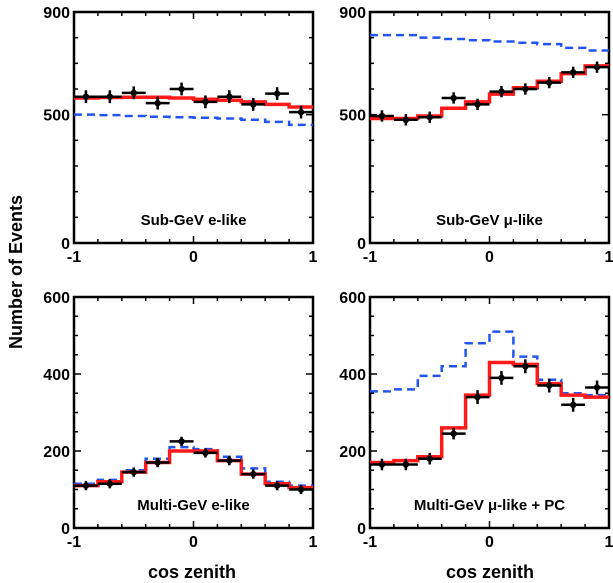 This screenshot has width=613, height=583. Describe the element at coordinates (194, 220) in the screenshot. I see `panel-label: Sub-GeV e-like` at that location.